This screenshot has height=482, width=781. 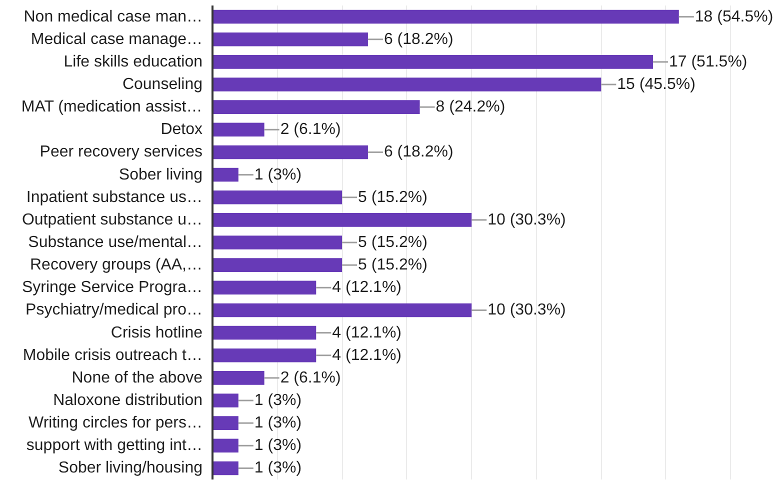 I want to click on data-label: 17 (51.5%), so click(x=708, y=61).